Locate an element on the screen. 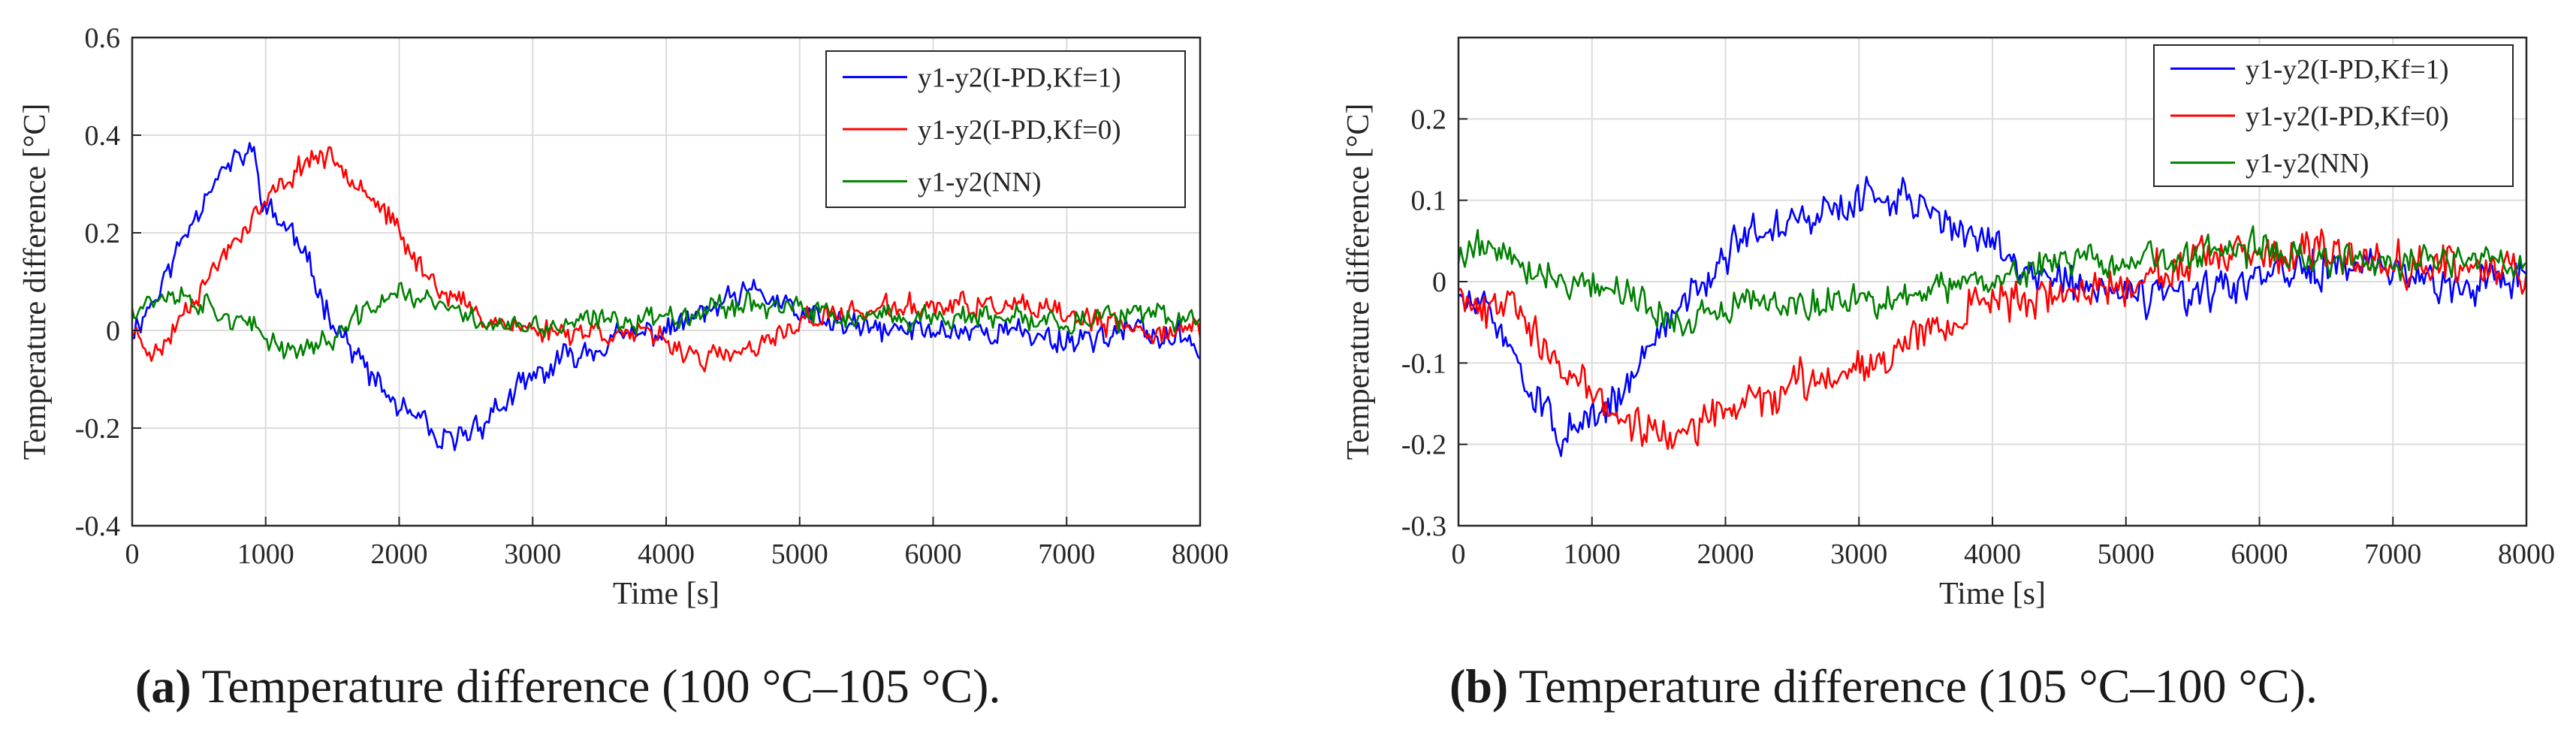 This screenshot has width=2576, height=742. y-tick-label: -0.4 is located at coordinates (98, 526).